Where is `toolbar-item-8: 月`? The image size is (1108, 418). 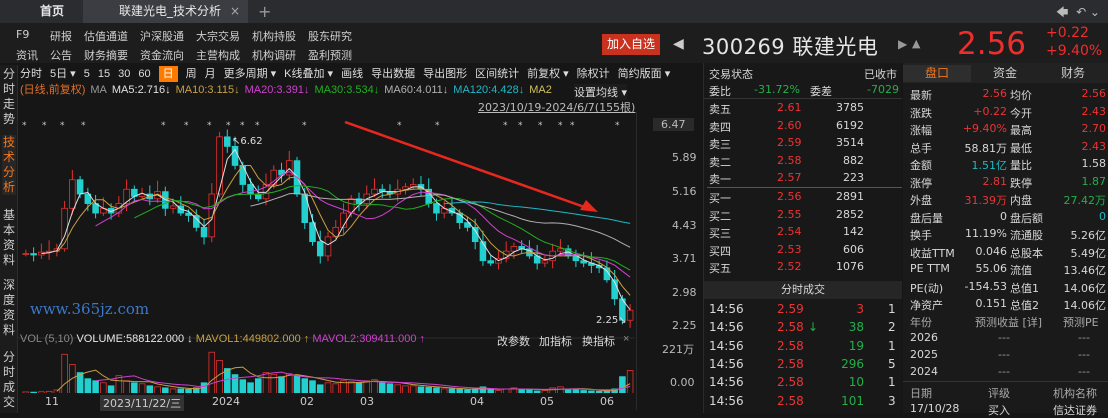
toolbar-item-8: 月 is located at coordinates (210, 73).